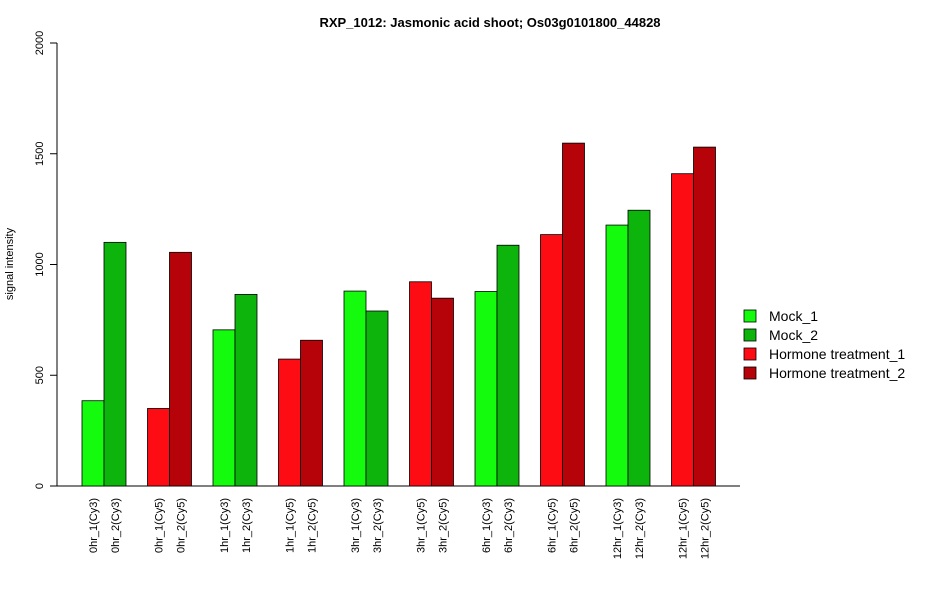  Describe the element at coordinates (40, 486) in the screenshot. I see `y-tick-label: 0` at that location.